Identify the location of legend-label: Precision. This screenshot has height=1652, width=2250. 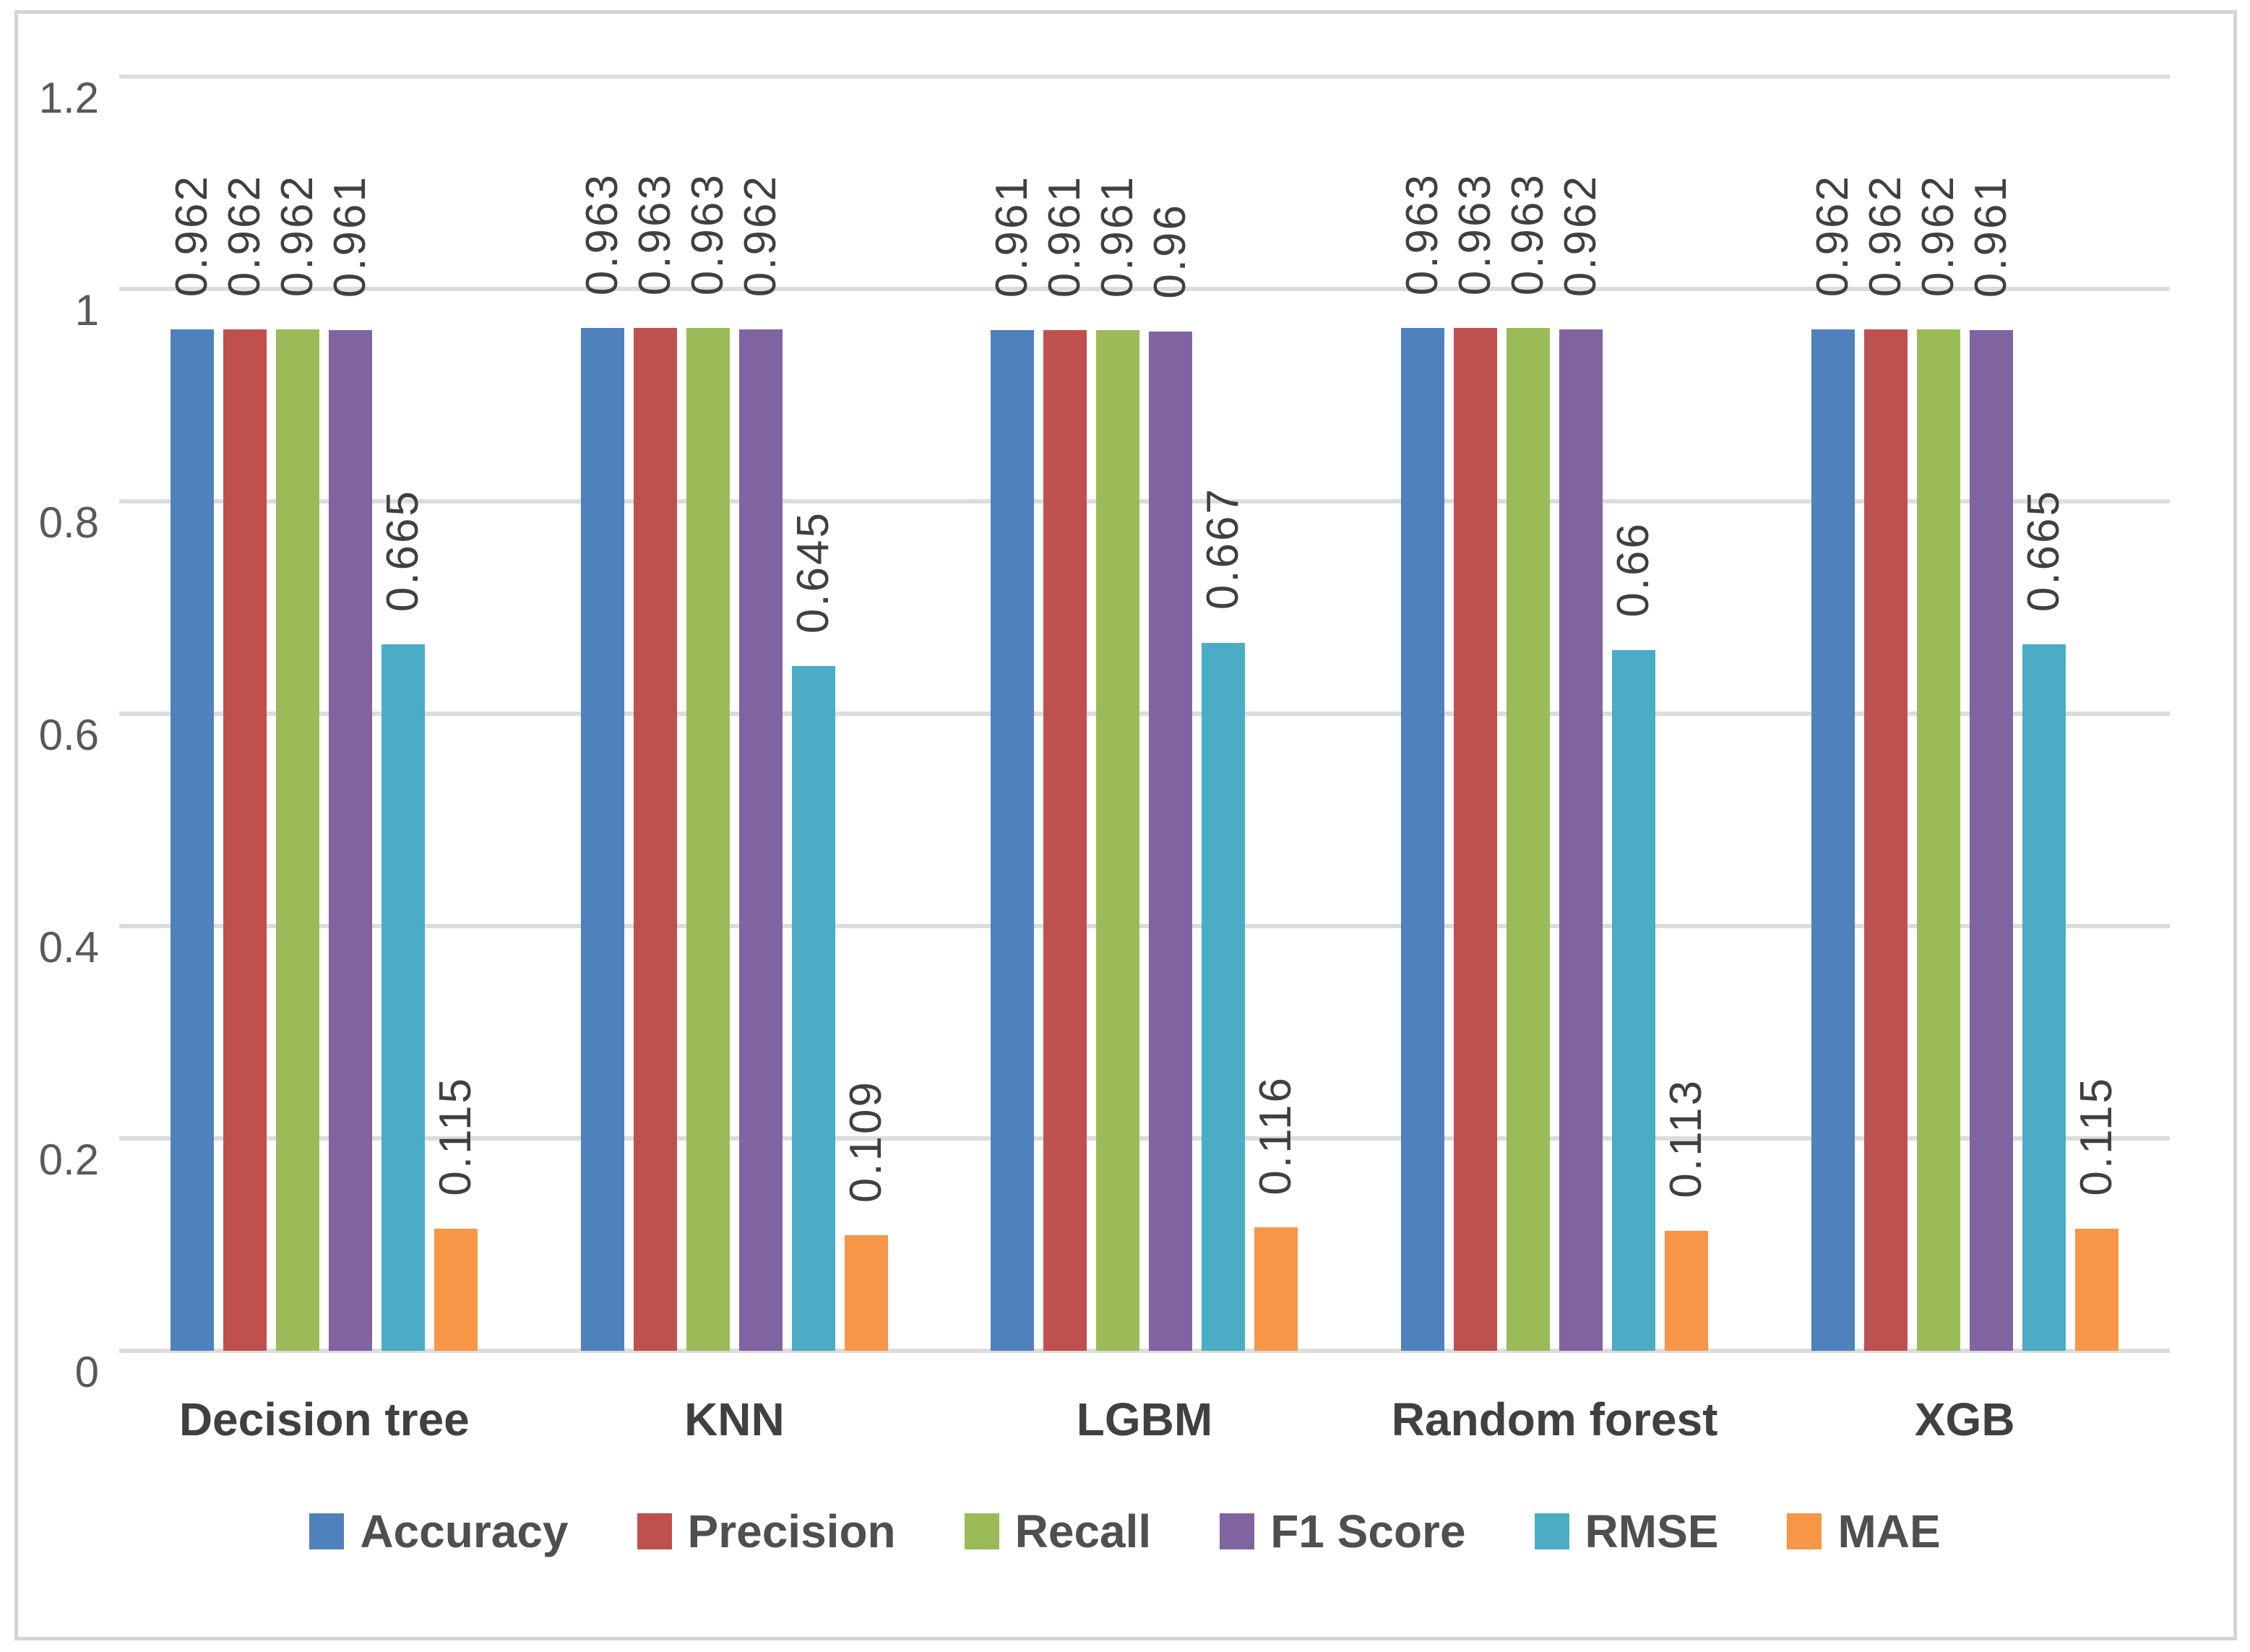
(791, 1531).